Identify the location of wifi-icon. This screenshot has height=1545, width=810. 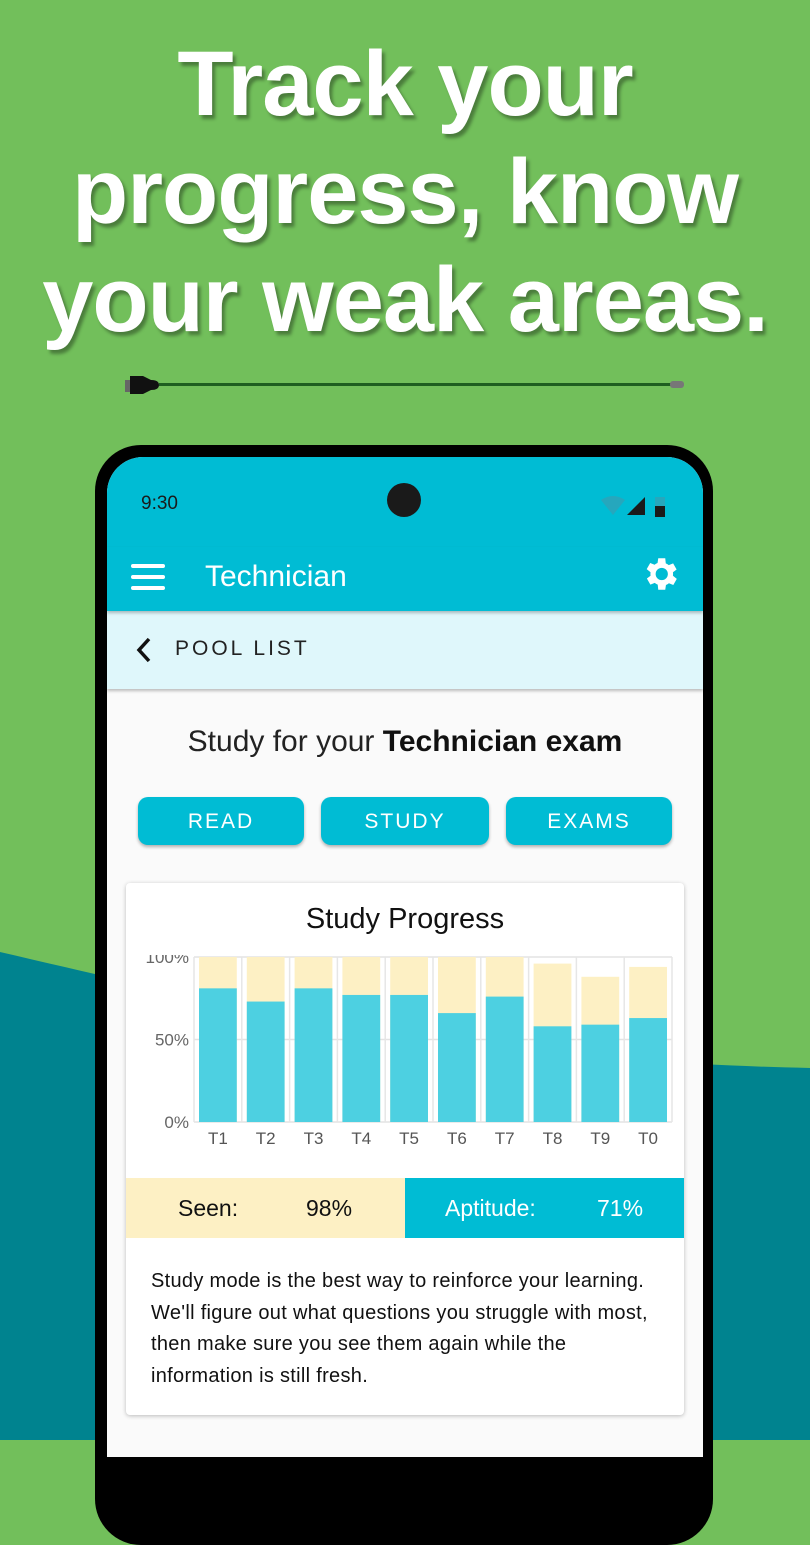
(613, 505).